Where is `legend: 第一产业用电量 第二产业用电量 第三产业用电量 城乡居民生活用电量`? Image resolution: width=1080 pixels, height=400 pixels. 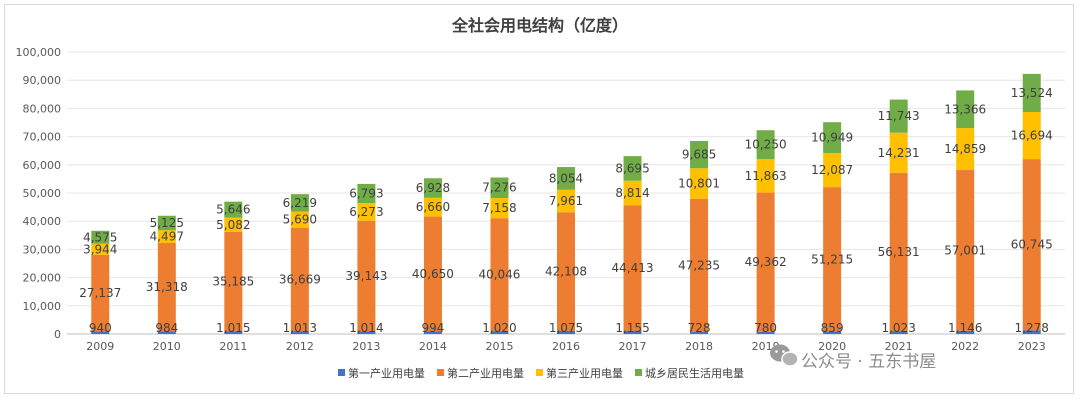 legend: 第一产业用电量 第二产业用电量 第三产业用电量 城乡居民生活用电量 is located at coordinates (541, 373).